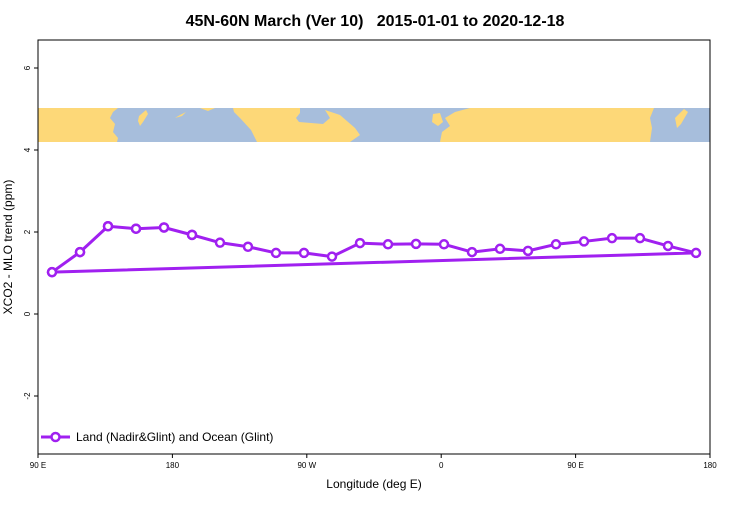 This screenshot has height=505, width=750. I want to click on y-axis: -2 0 2 4 6, so click(30, 232).